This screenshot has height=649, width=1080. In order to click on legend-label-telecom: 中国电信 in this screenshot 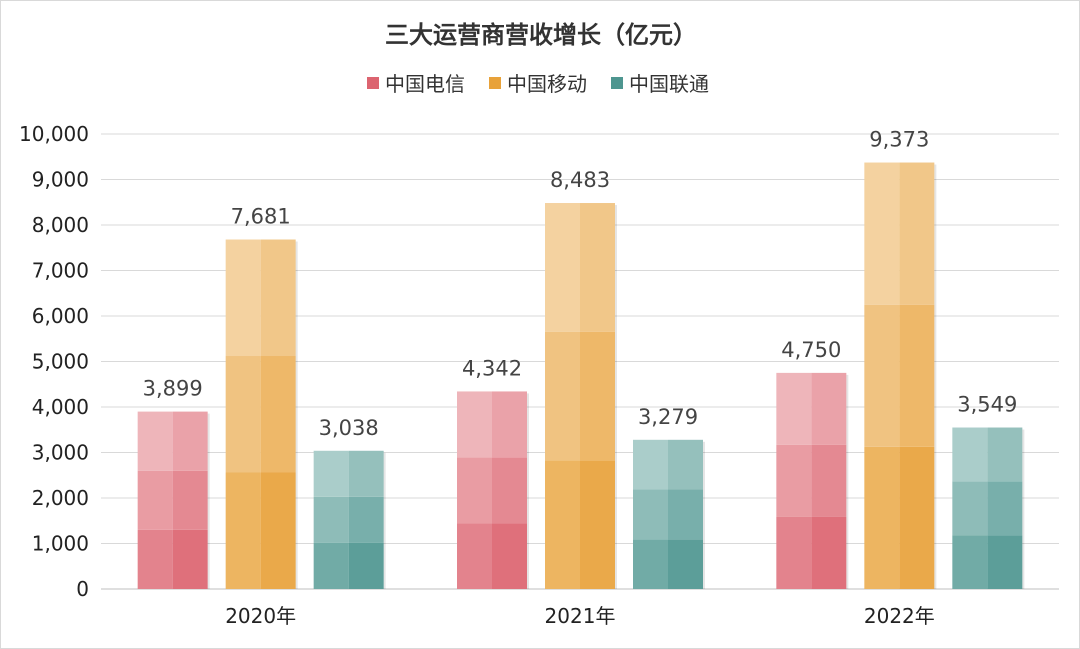, I will do `click(425, 84)`.